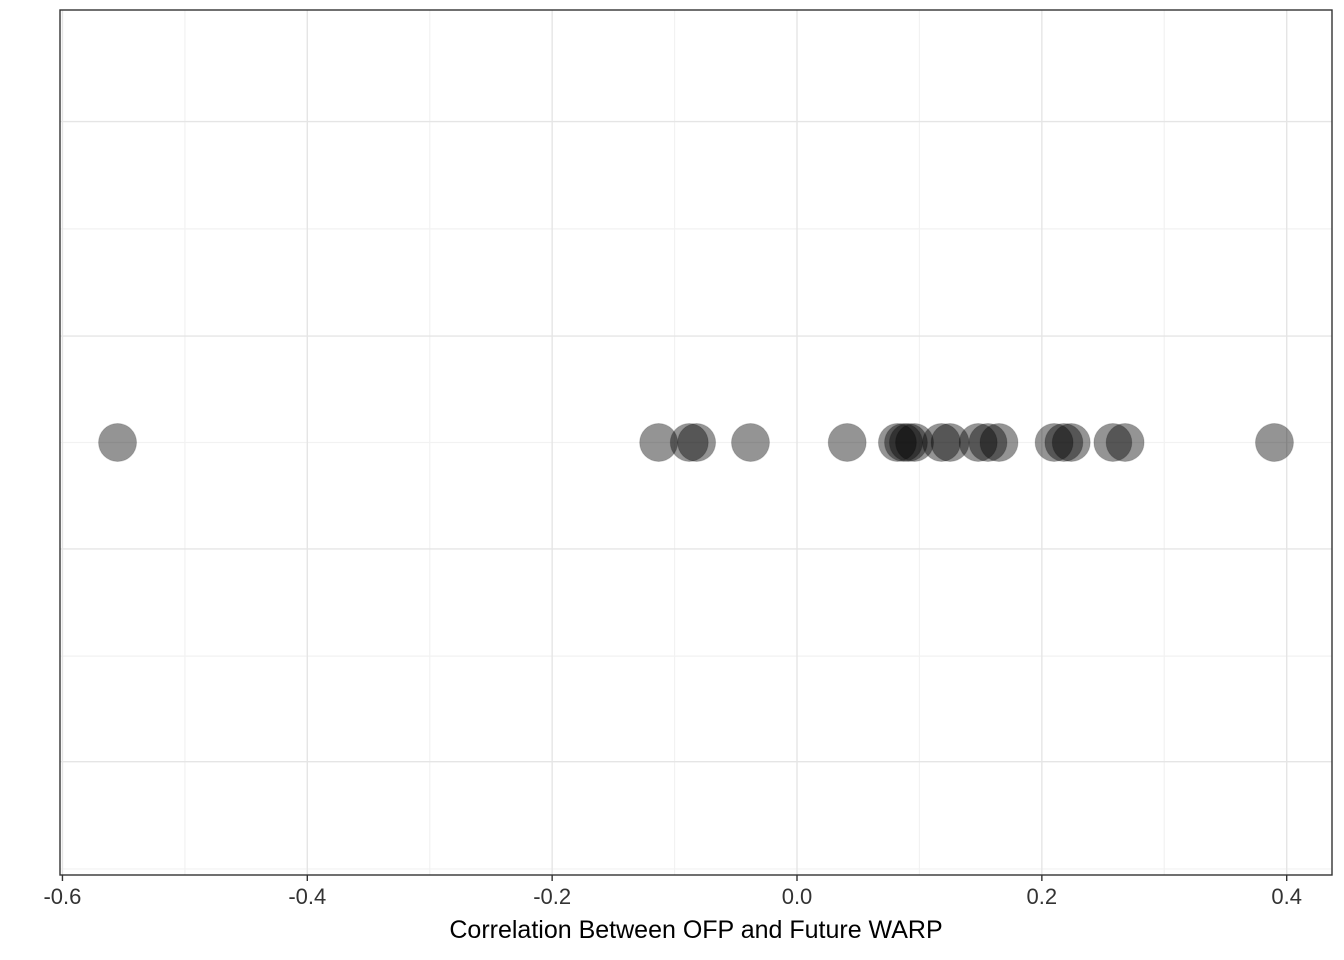  Describe the element at coordinates (1286, 896) in the screenshot. I see `x-tick-label: 0.4` at that location.